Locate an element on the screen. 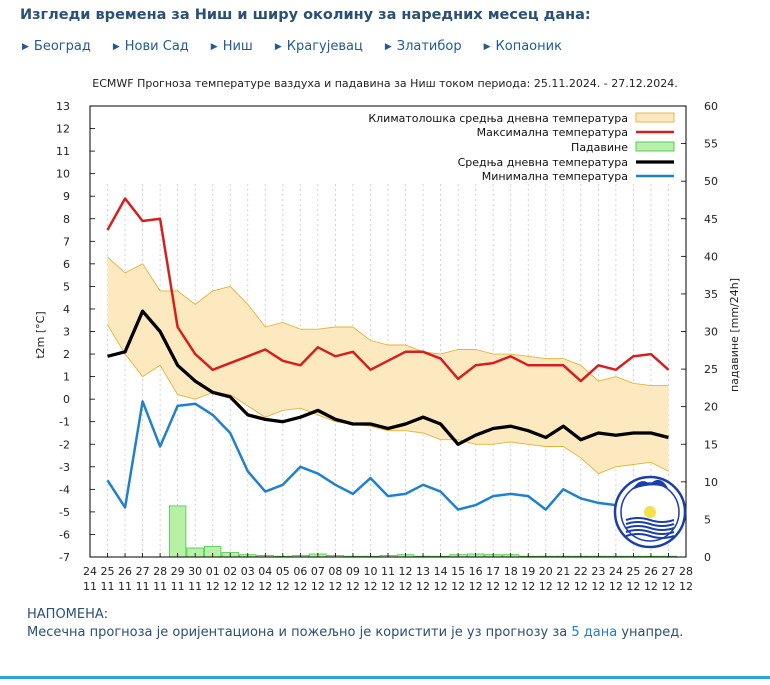 The width and height of the screenshot is (770, 685). x-tick-label-day: 23 is located at coordinates (598, 571).